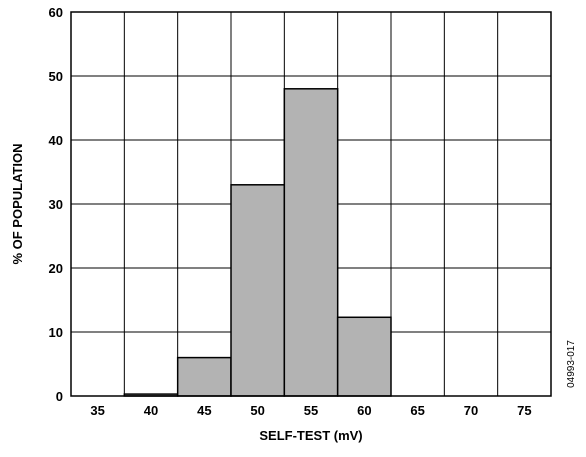  I want to click on x-tick-label: 55, so click(311, 410).